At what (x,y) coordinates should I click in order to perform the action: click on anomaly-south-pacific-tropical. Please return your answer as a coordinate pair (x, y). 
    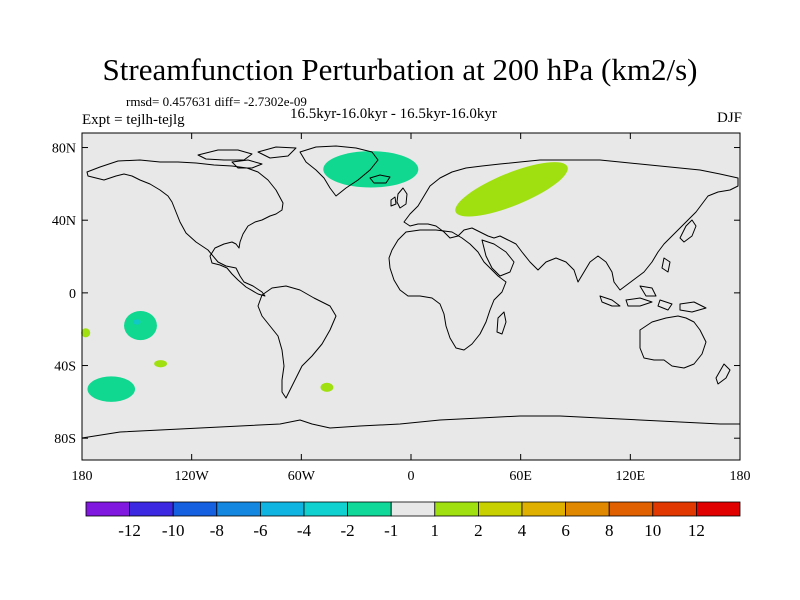
    Looking at the image, I should click on (140, 326).